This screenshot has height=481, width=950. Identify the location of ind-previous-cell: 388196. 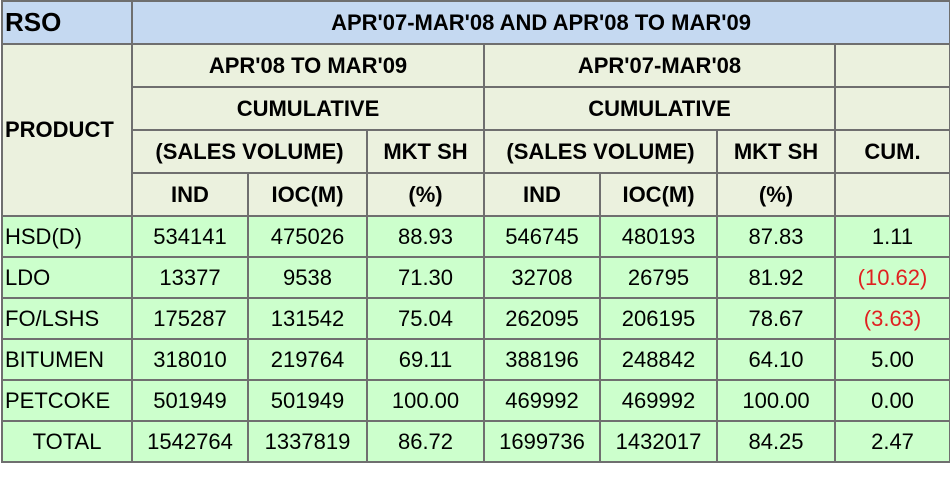
(542, 359).